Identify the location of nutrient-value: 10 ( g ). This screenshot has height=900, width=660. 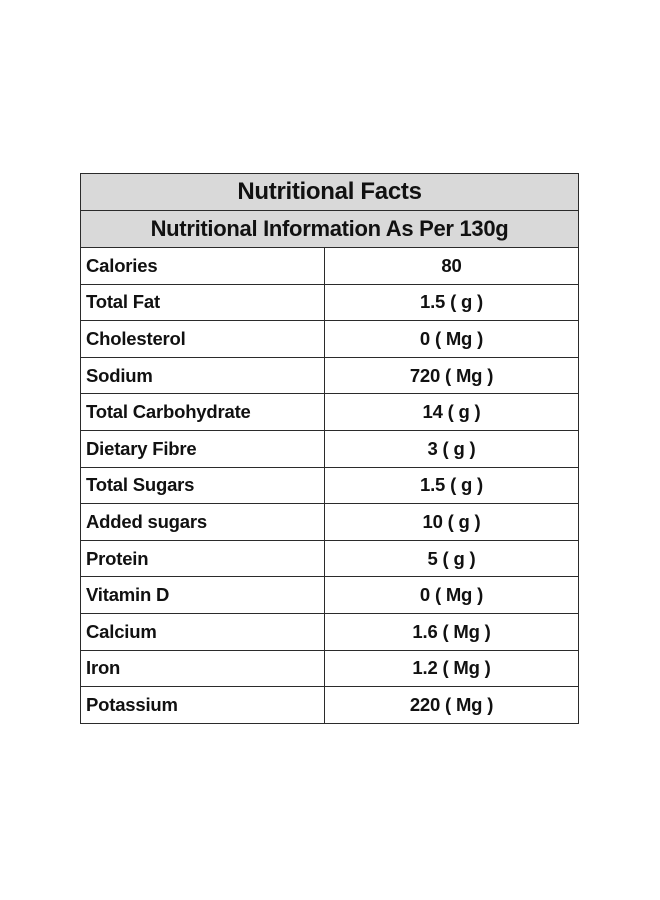
(451, 522).